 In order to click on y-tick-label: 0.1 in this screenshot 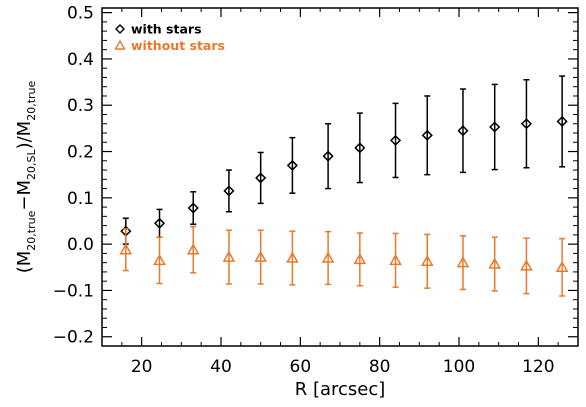, I will do `click(80, 199)`.